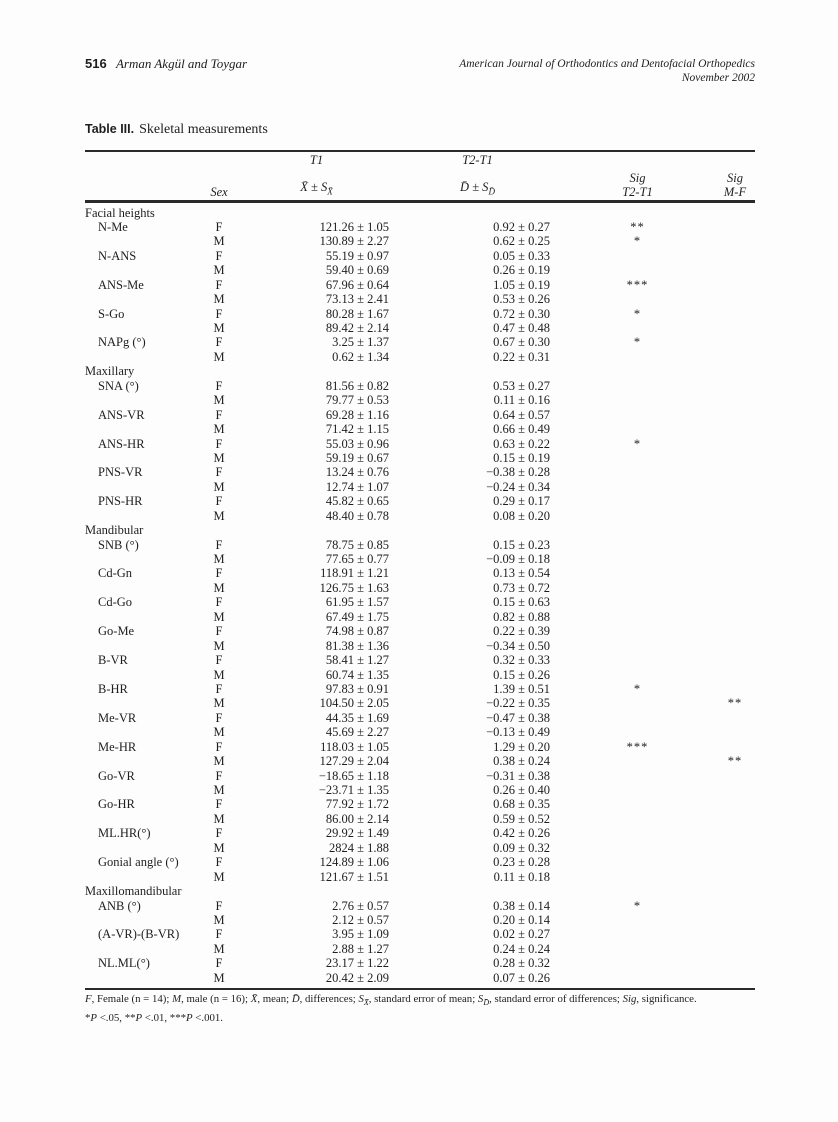  I want to click on table-row: M 86.00 ± 2.14 0.59 ± 0.52, so click(420, 819).